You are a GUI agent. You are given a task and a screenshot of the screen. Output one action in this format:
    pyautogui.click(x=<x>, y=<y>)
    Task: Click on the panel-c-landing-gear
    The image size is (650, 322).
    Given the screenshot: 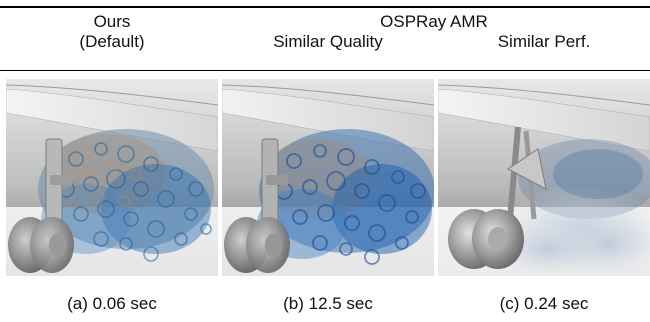 What is the action you would take?
    pyautogui.click(x=497, y=197)
    